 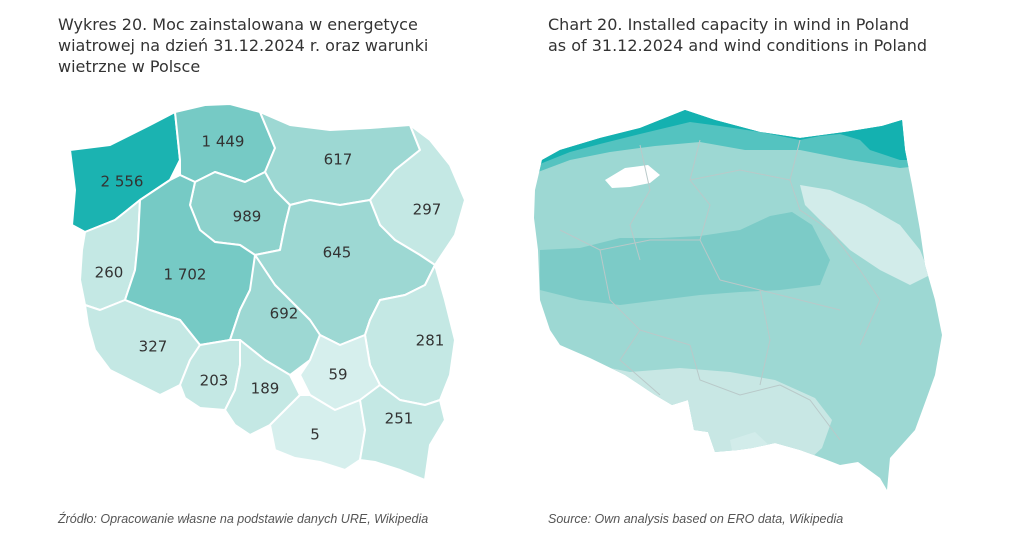 What do you see at coordinates (265, 389) in the screenshot?
I see `value-slaskie: 189` at bounding box center [265, 389].